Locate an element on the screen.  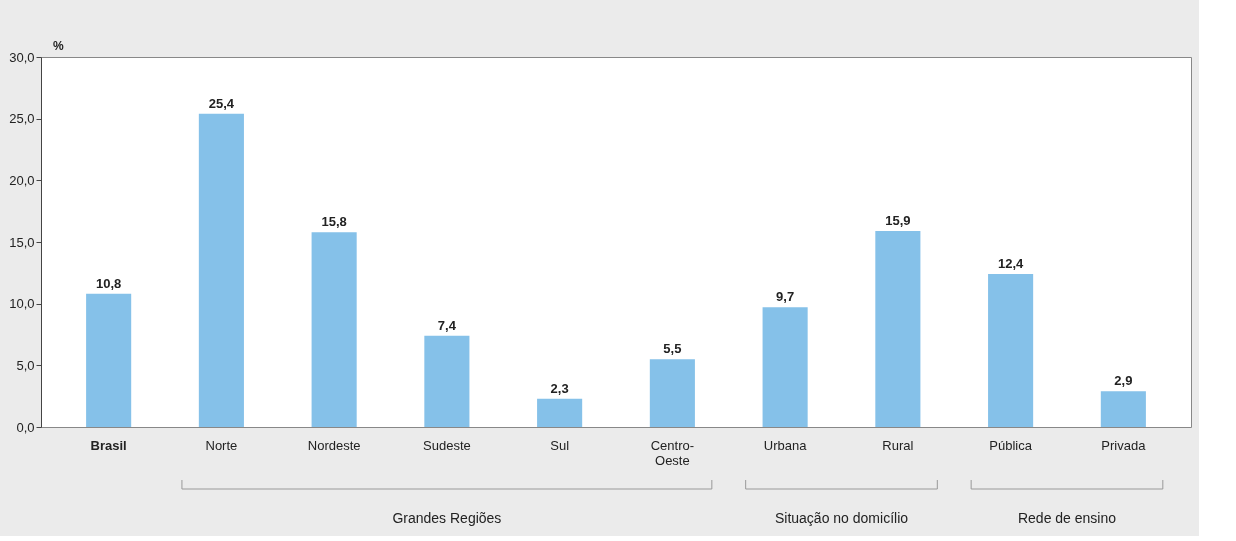
x-tick-label: Norte is located at coordinates (221, 445).